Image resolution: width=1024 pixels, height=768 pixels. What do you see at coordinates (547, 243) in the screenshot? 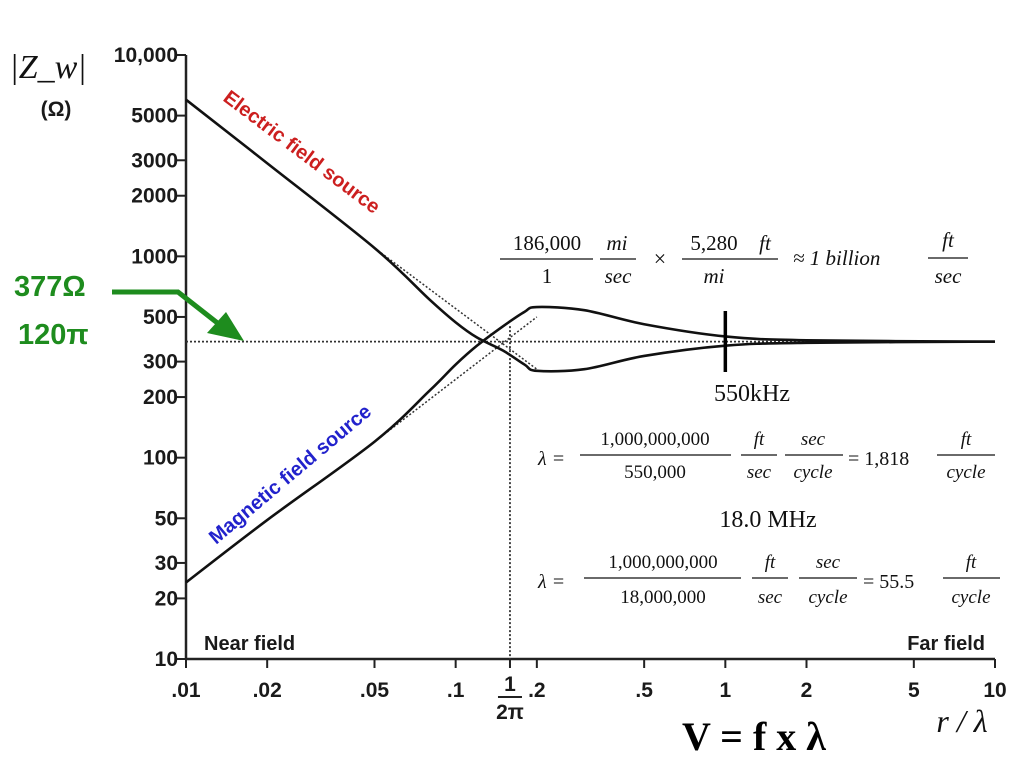
I see `svg-text: 186,000` at bounding box center [547, 243].